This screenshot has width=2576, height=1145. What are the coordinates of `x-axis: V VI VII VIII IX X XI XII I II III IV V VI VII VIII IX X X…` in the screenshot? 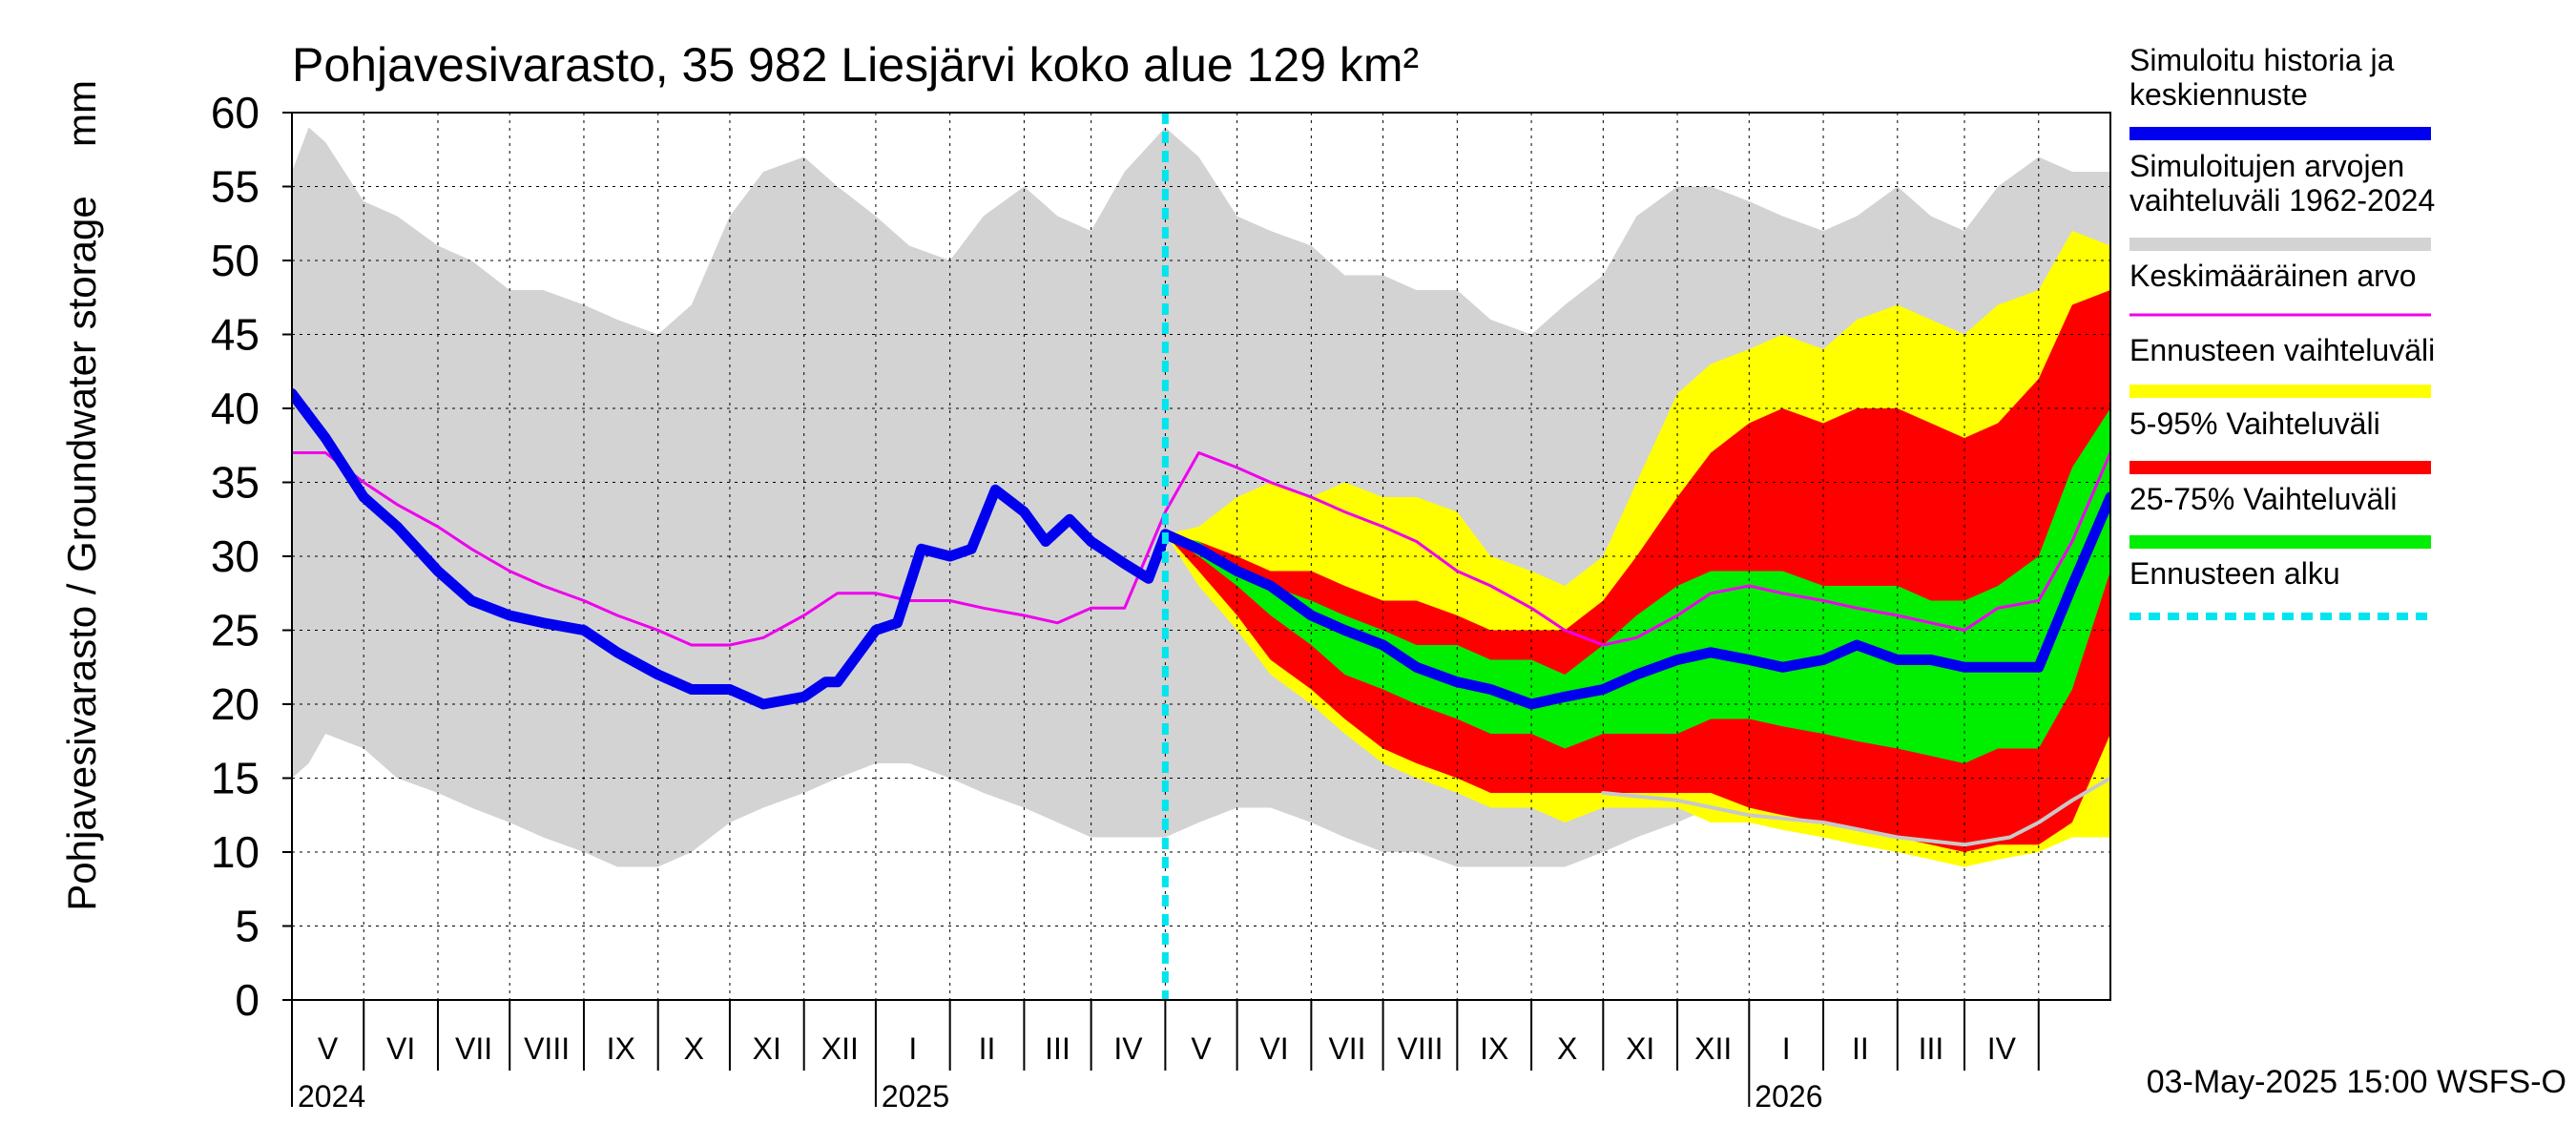 It's located at (1165, 1057).